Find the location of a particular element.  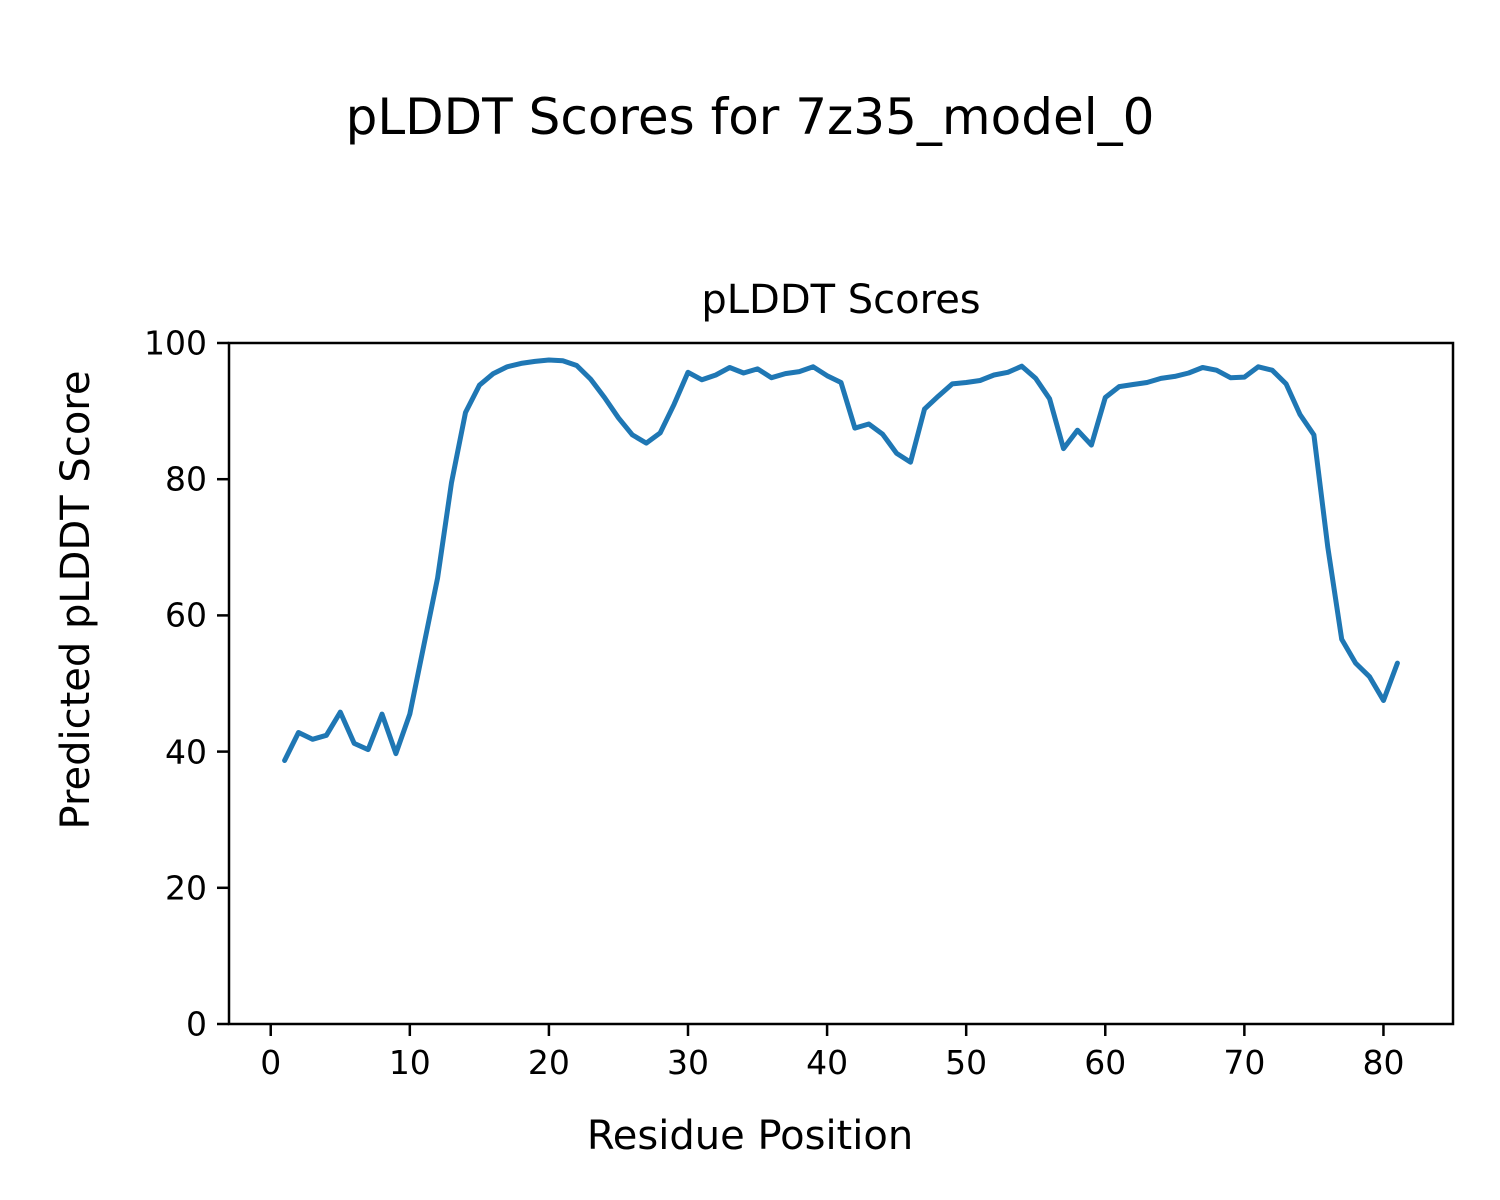

x-tick-label: 80 is located at coordinates (1383, 1062).